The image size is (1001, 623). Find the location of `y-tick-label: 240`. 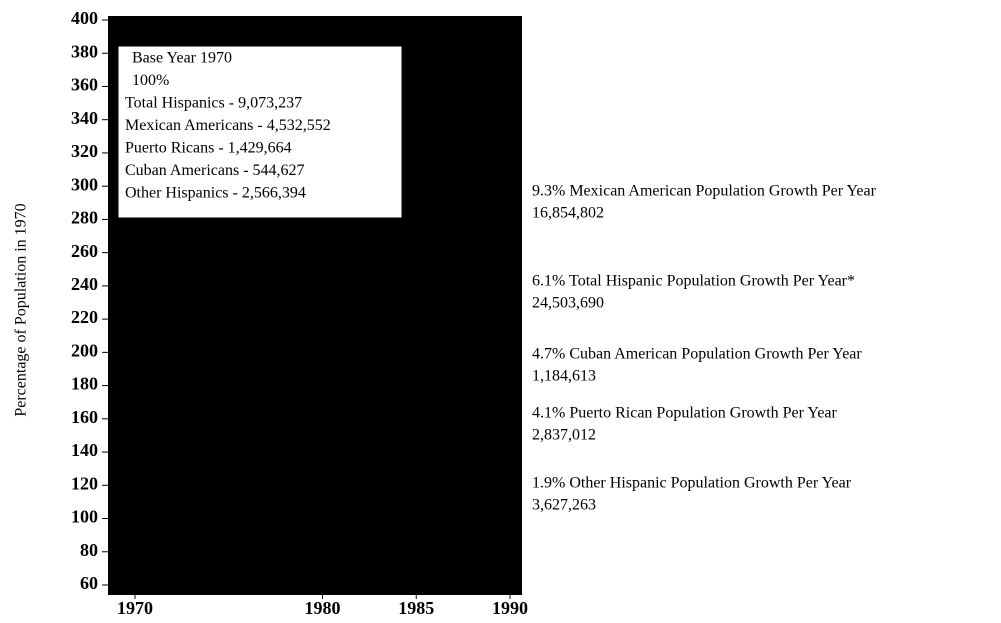

y-tick-label: 240 is located at coordinates (84, 284).